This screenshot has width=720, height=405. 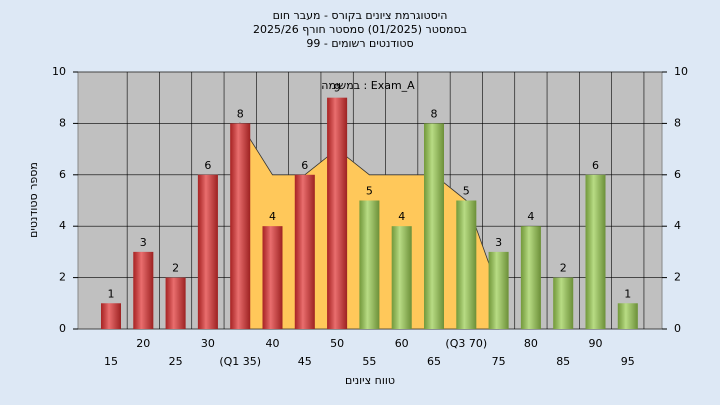 I want to click on y-tick-label: 2, so click(x=62, y=277).